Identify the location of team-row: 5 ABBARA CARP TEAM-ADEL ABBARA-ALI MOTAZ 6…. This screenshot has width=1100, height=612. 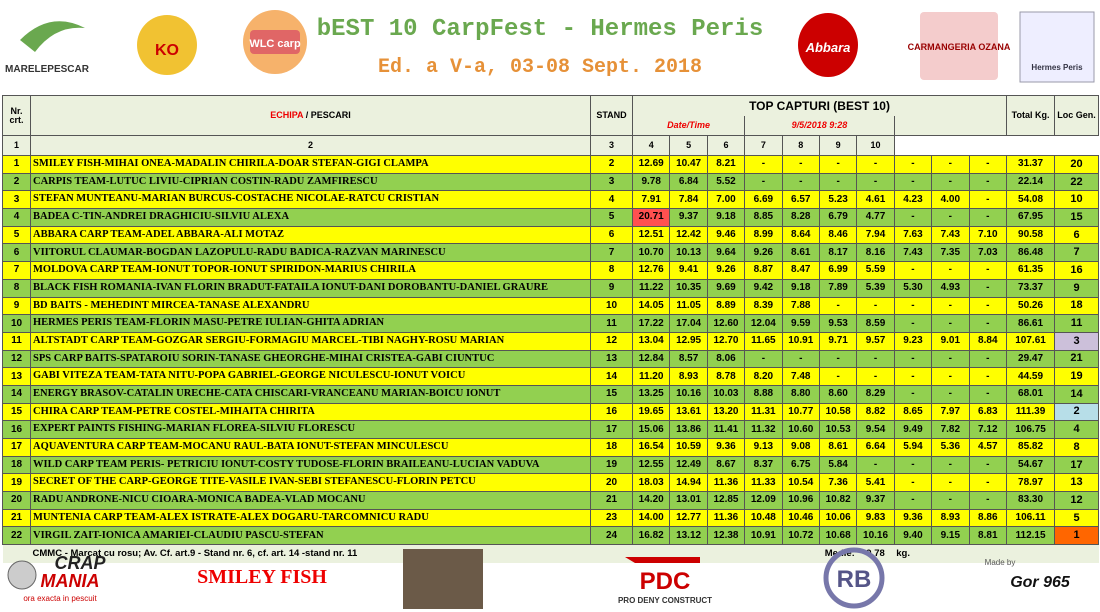
(551, 235).